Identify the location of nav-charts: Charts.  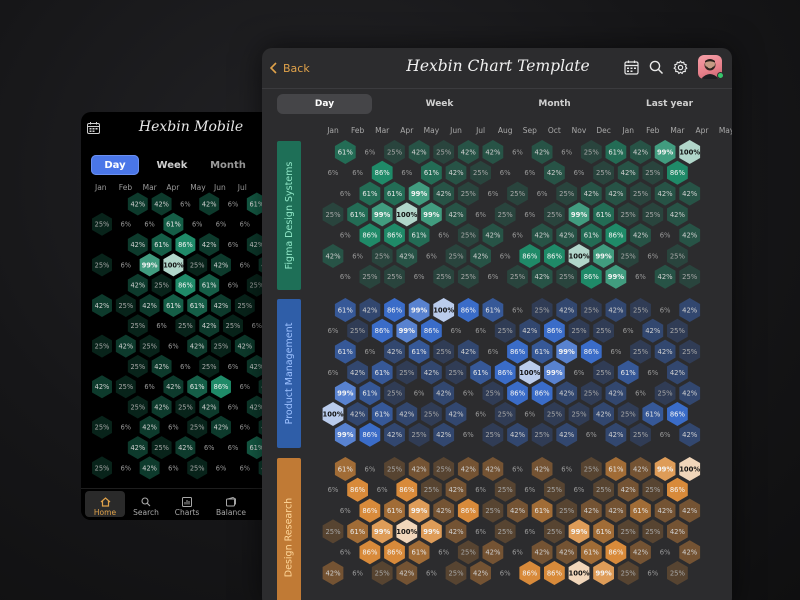
(187, 504).